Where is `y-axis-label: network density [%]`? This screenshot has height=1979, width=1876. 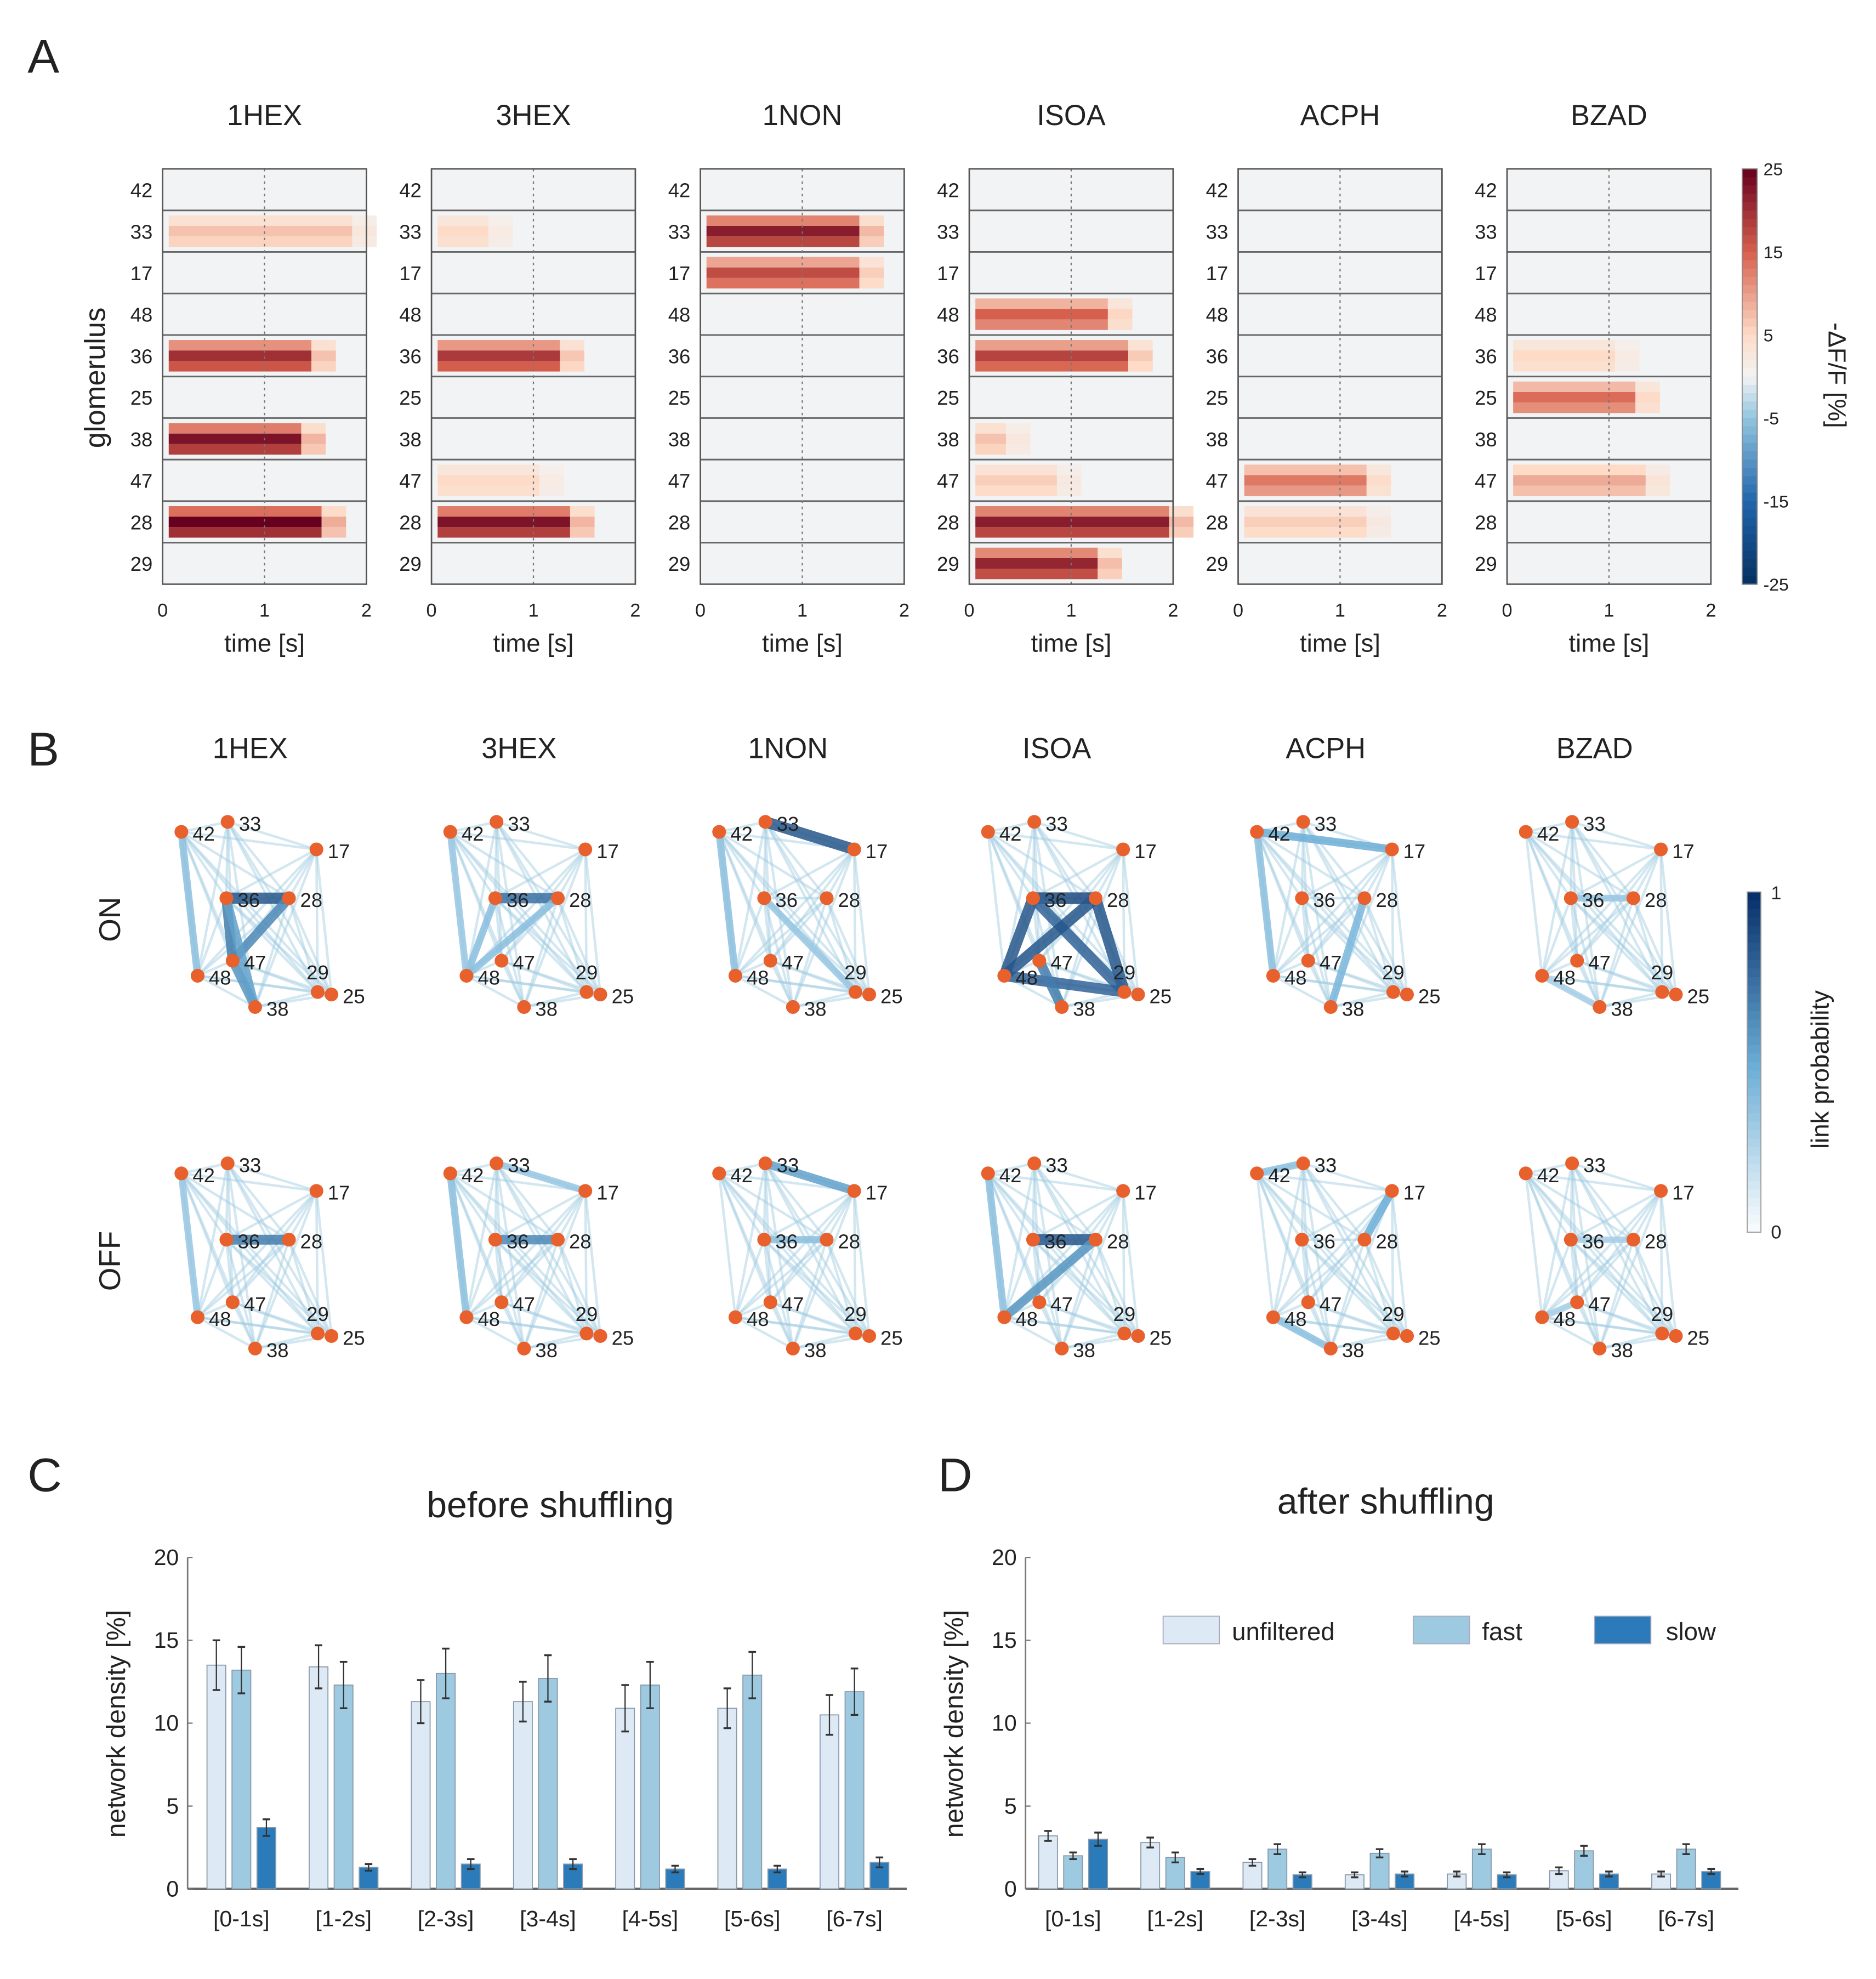 y-axis-label: network density [%] is located at coordinates (954, 1724).